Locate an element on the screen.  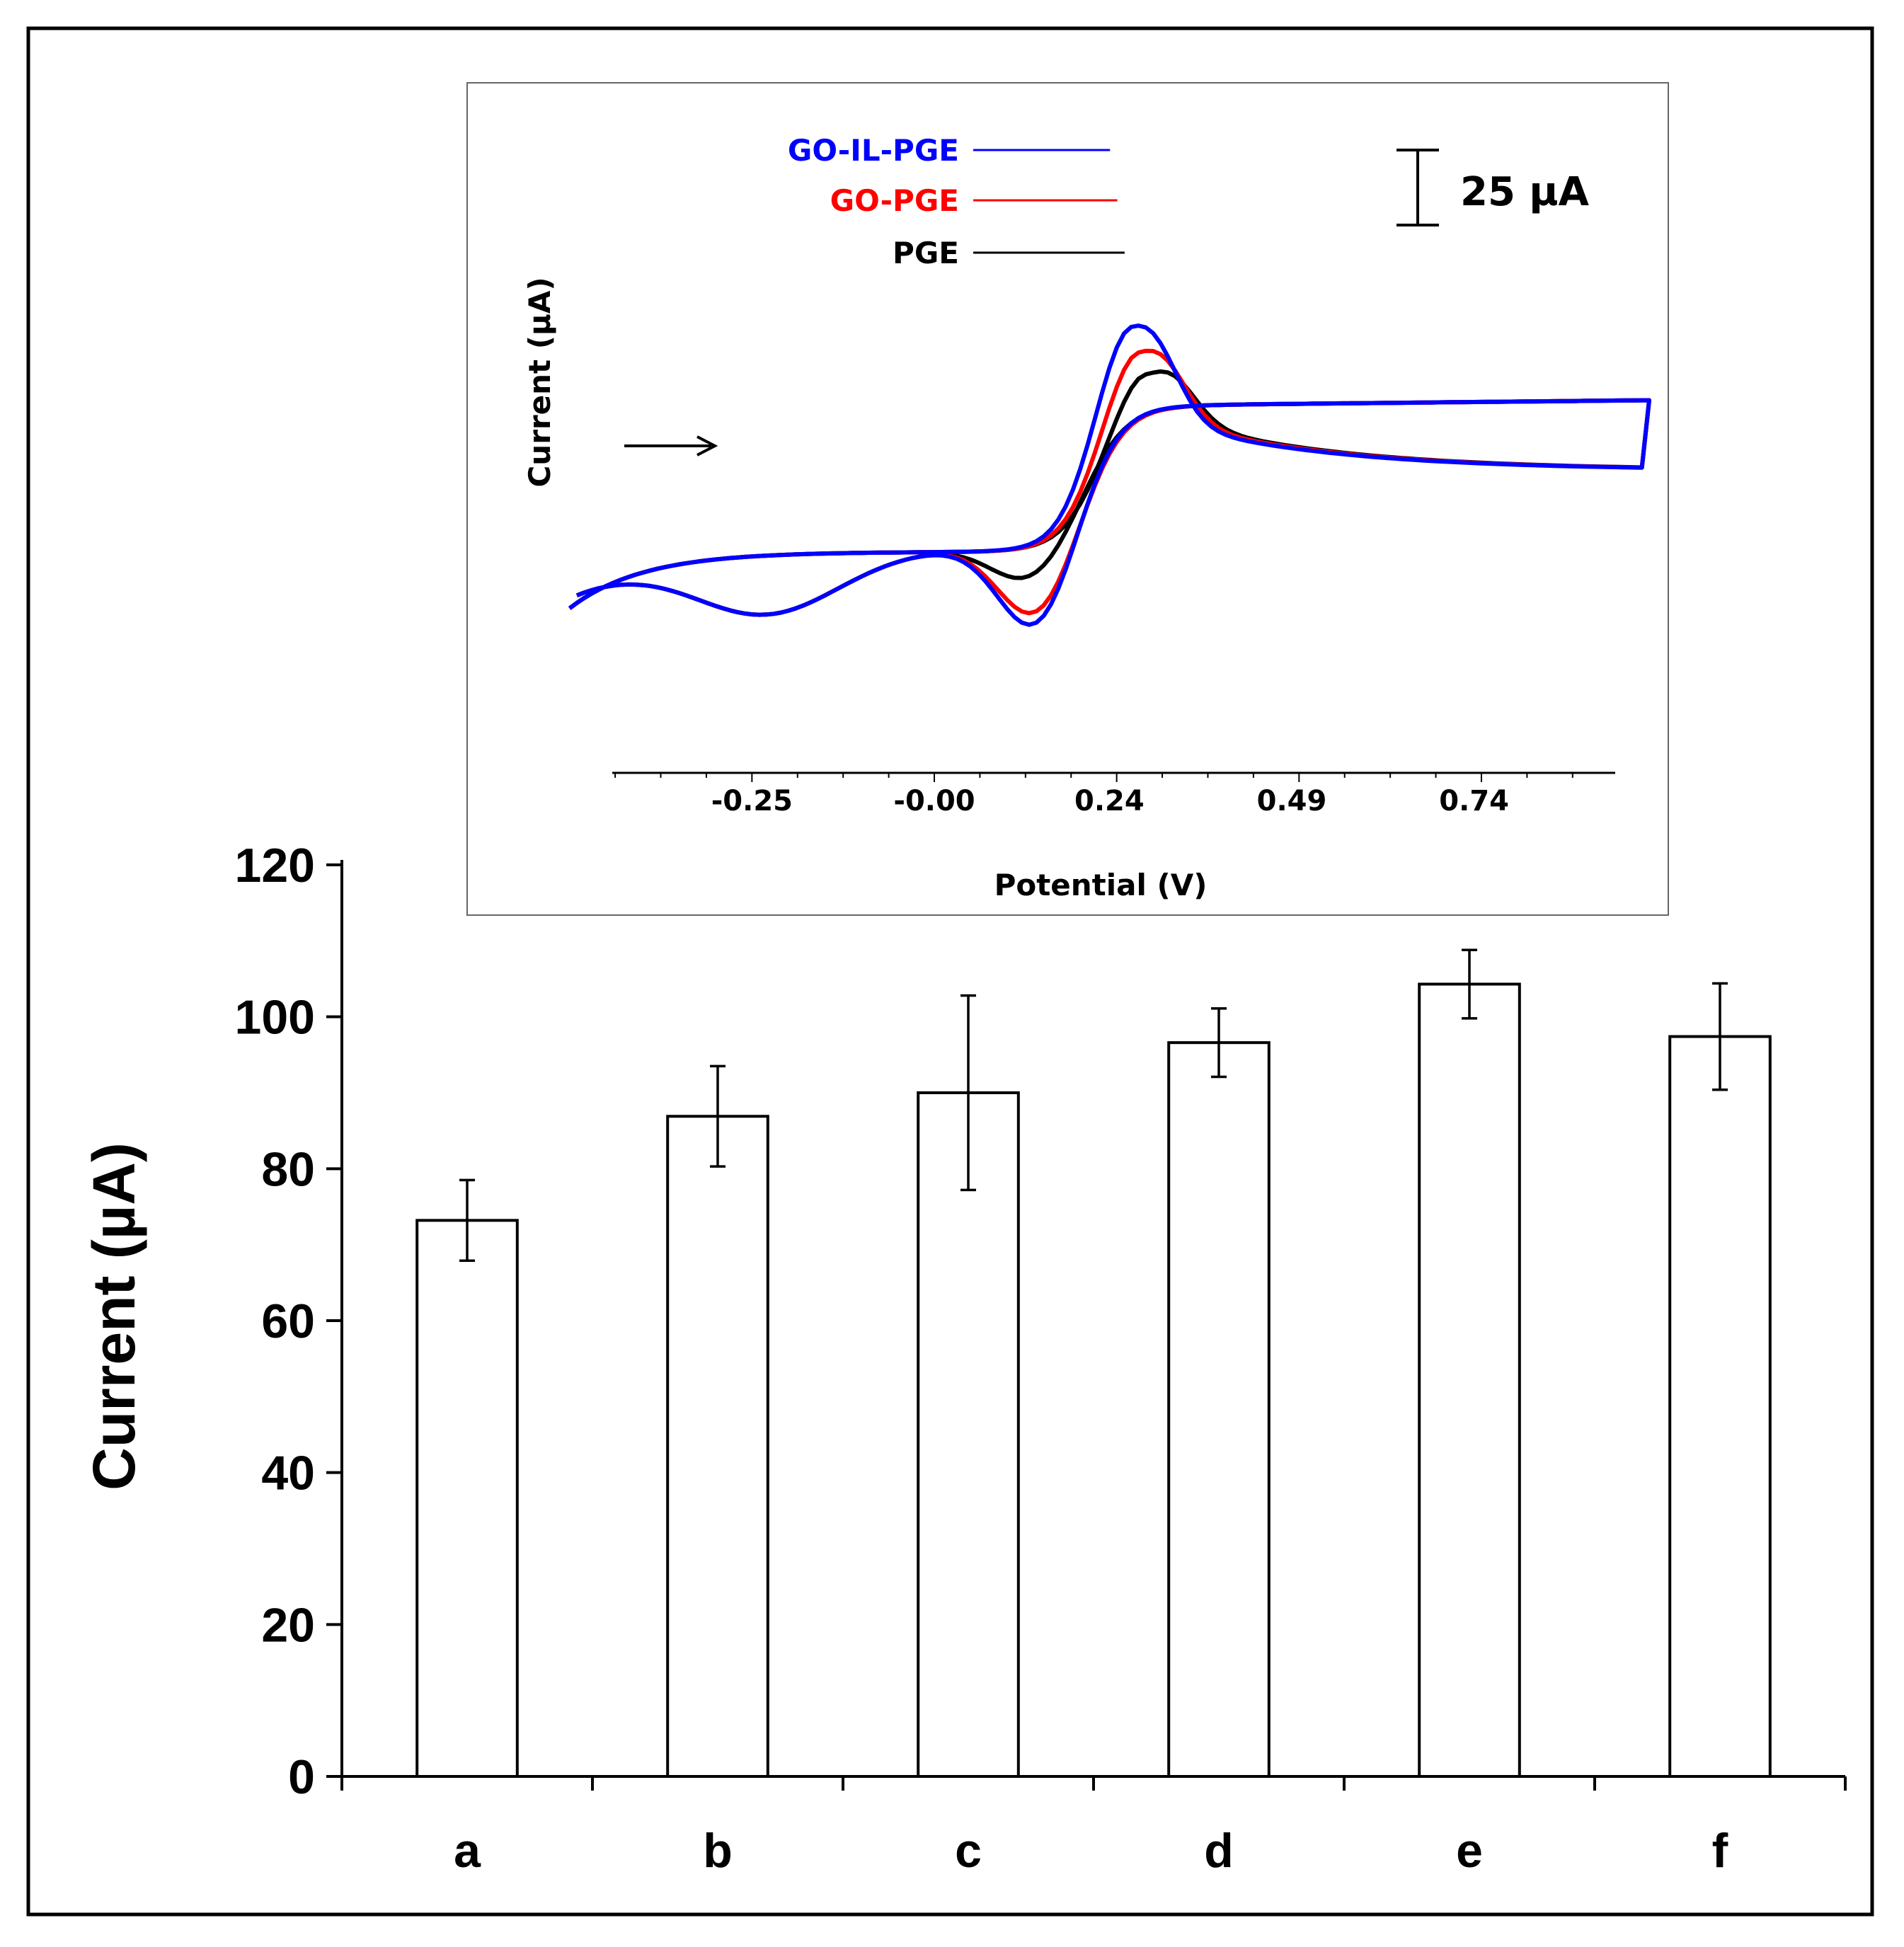
x-category-label: c is located at coordinates (968, 1851).